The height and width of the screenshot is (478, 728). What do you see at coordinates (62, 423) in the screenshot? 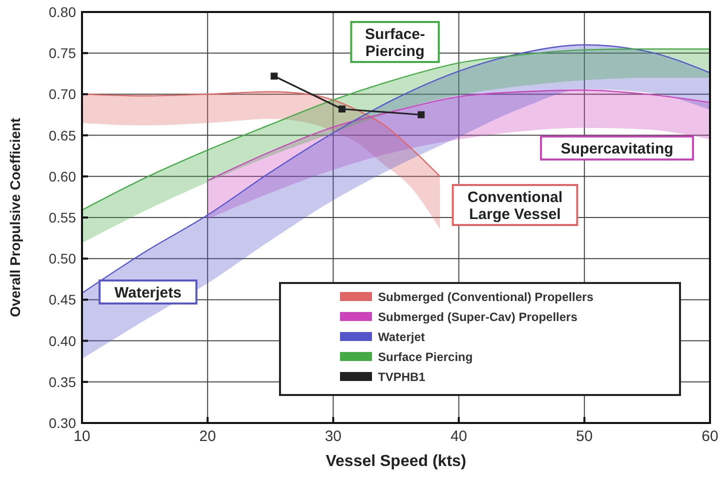
I see `y-tick-label: 0.30` at bounding box center [62, 423].